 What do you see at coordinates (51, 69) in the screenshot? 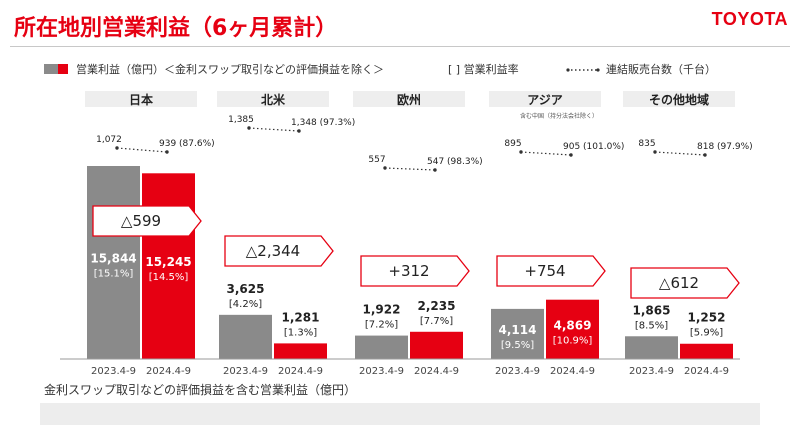
I see `gray-swatch-icon` at bounding box center [51, 69].